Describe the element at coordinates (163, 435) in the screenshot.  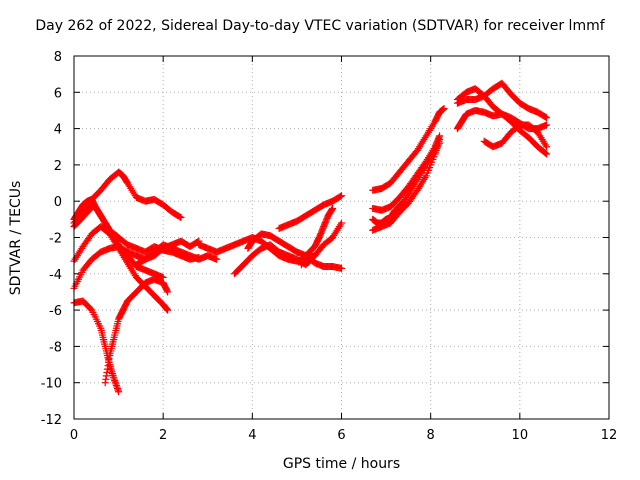
I see `x-tick-label: 2` at that location.